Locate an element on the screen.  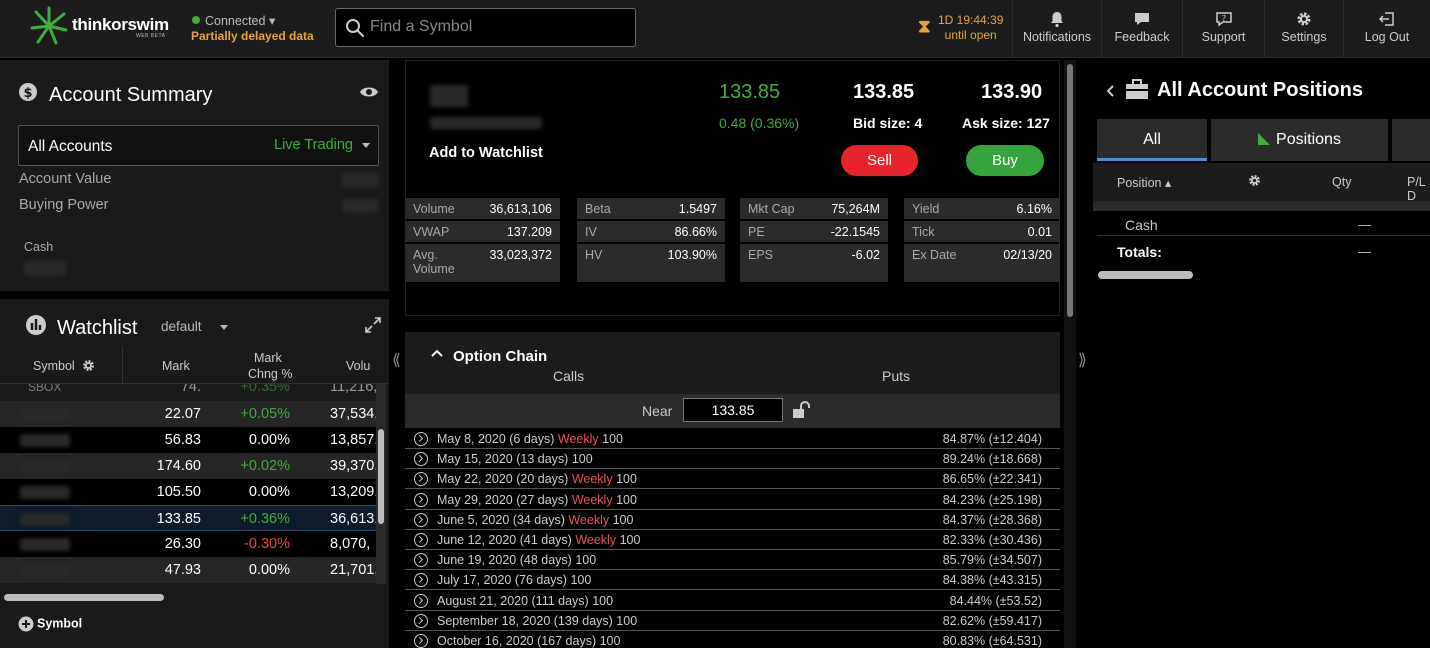
col-mark-chg-2: Chng % is located at coordinates (270, 374).